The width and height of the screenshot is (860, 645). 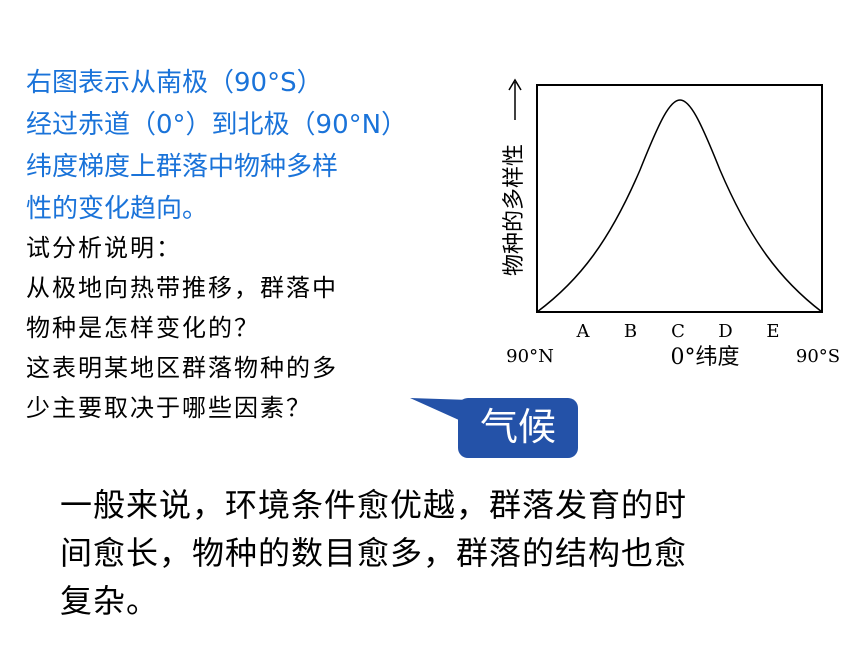 I want to click on x-label-center: 0°纬度, so click(x=705, y=357).